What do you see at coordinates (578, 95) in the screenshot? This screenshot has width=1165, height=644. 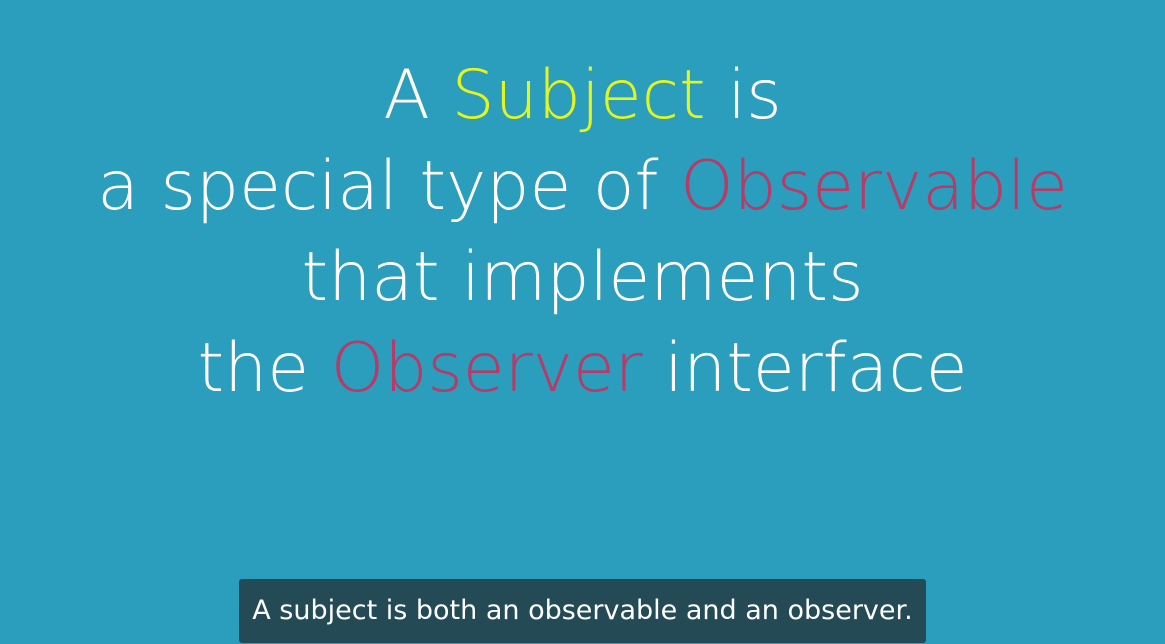 I see `highlight-subject: Subject` at bounding box center [578, 95].